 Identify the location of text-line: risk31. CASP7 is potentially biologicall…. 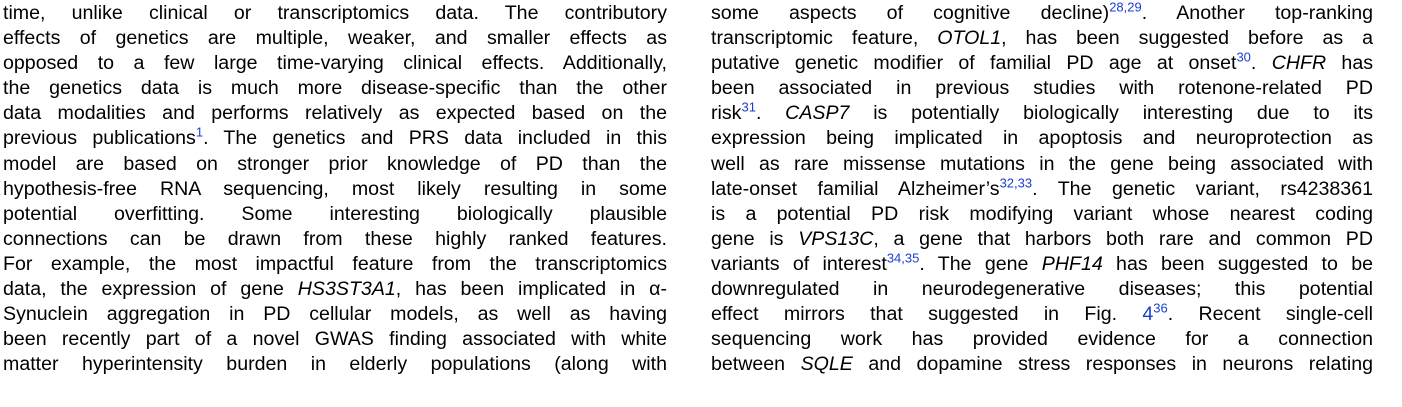
(1042, 113).